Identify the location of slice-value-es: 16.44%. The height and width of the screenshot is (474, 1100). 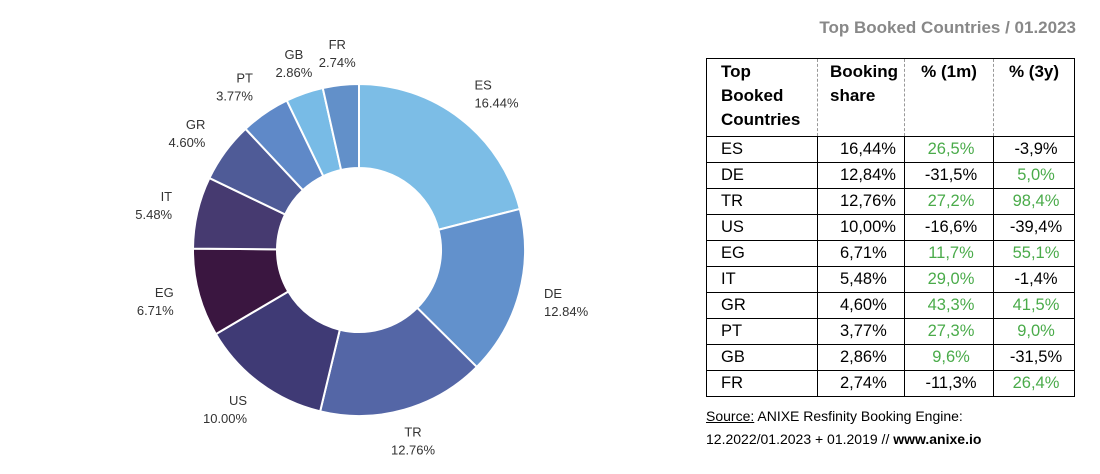
(496, 103).